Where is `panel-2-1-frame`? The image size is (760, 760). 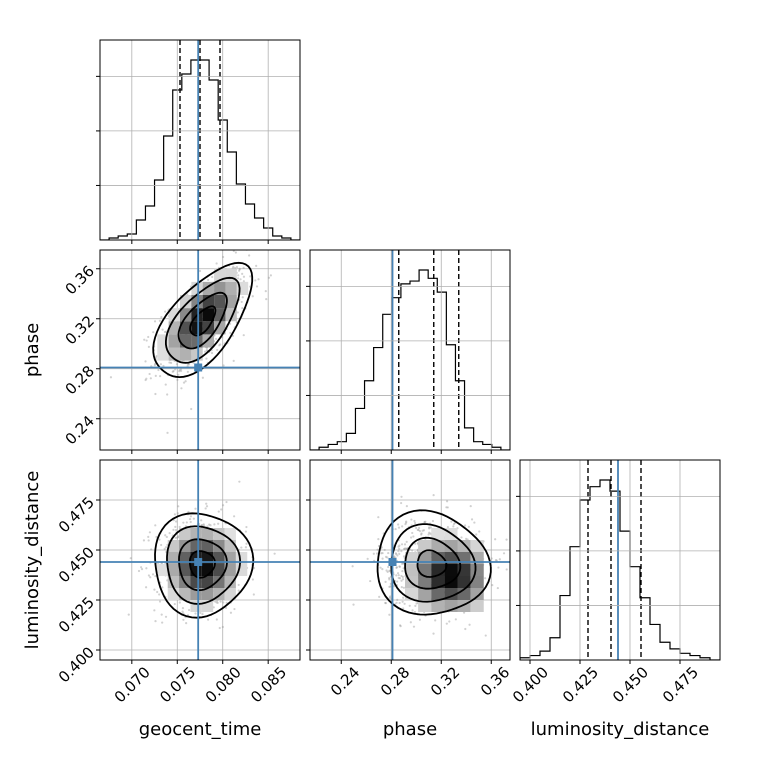 panel-2-1-frame is located at coordinates (410, 560).